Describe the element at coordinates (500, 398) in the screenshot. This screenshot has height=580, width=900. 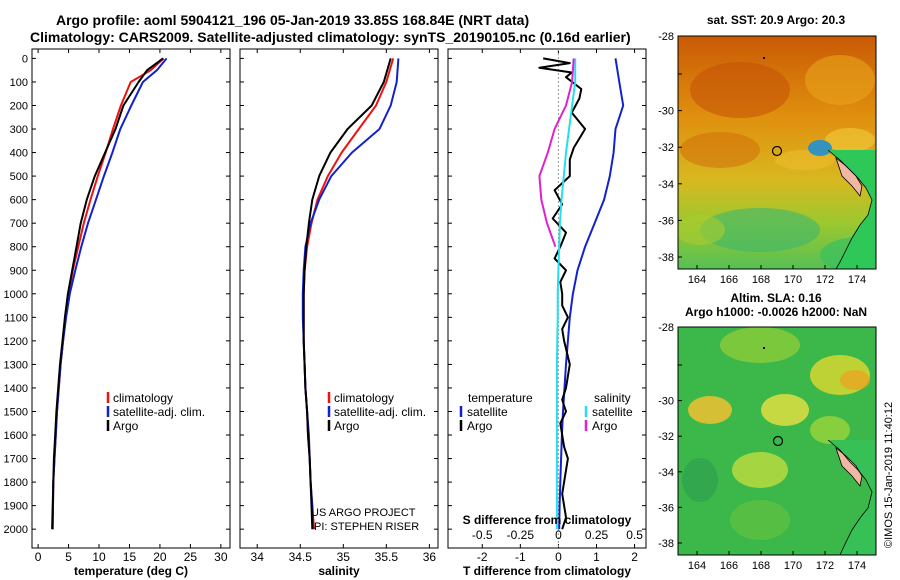
I see `legend-heading-temperature: temperature` at that location.